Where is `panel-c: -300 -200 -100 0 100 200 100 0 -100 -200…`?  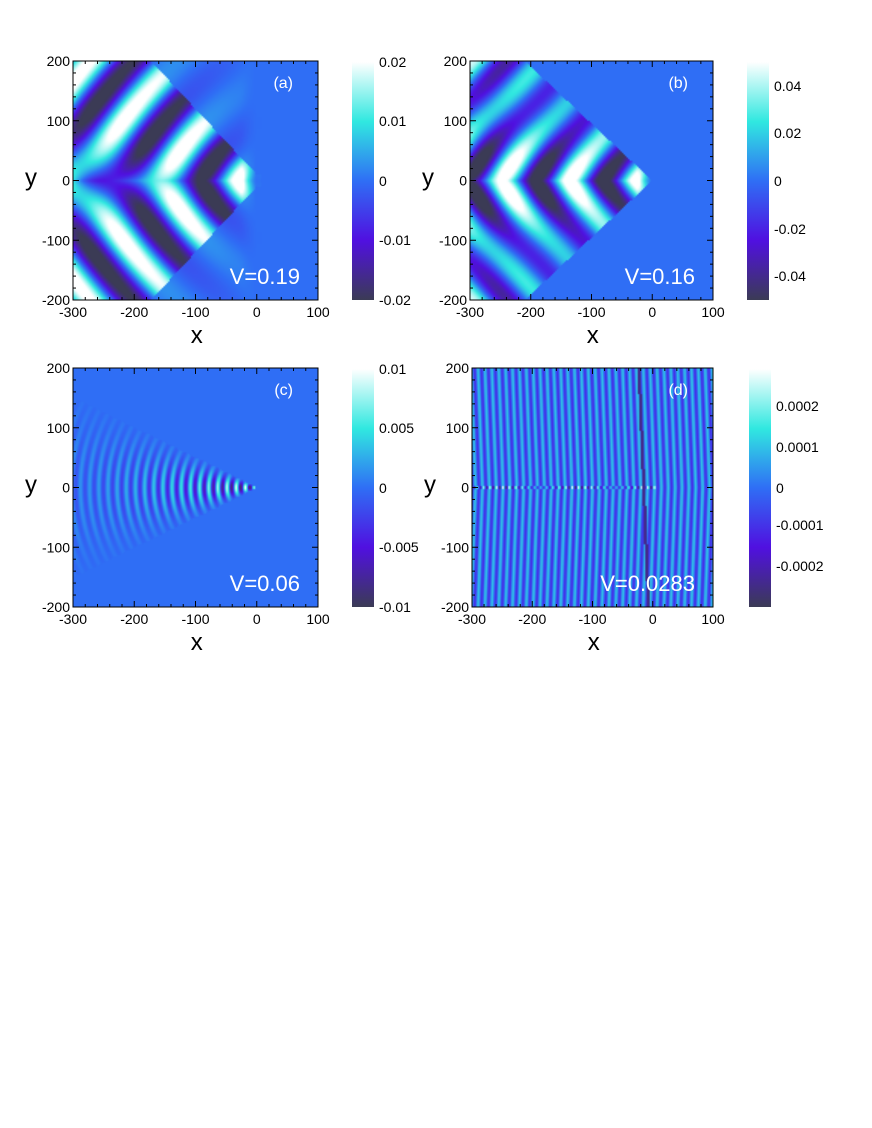
panel-c: -300 -200 -100 0 100 200 100 0 -100 -200… is located at coordinates (222, 508).